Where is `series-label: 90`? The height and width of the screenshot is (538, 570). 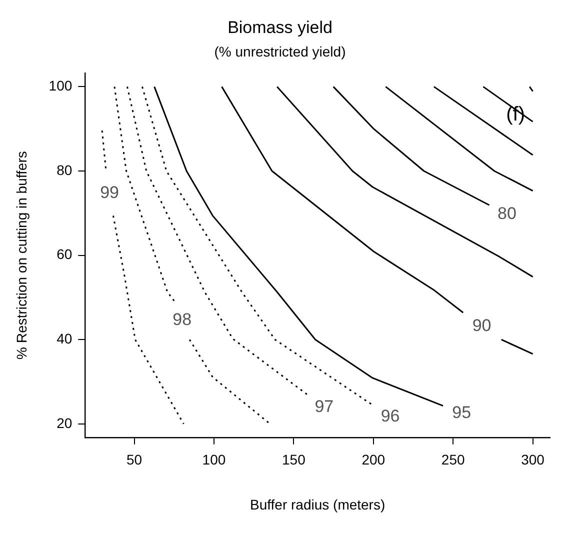
series-label: 90 is located at coordinates (482, 325).